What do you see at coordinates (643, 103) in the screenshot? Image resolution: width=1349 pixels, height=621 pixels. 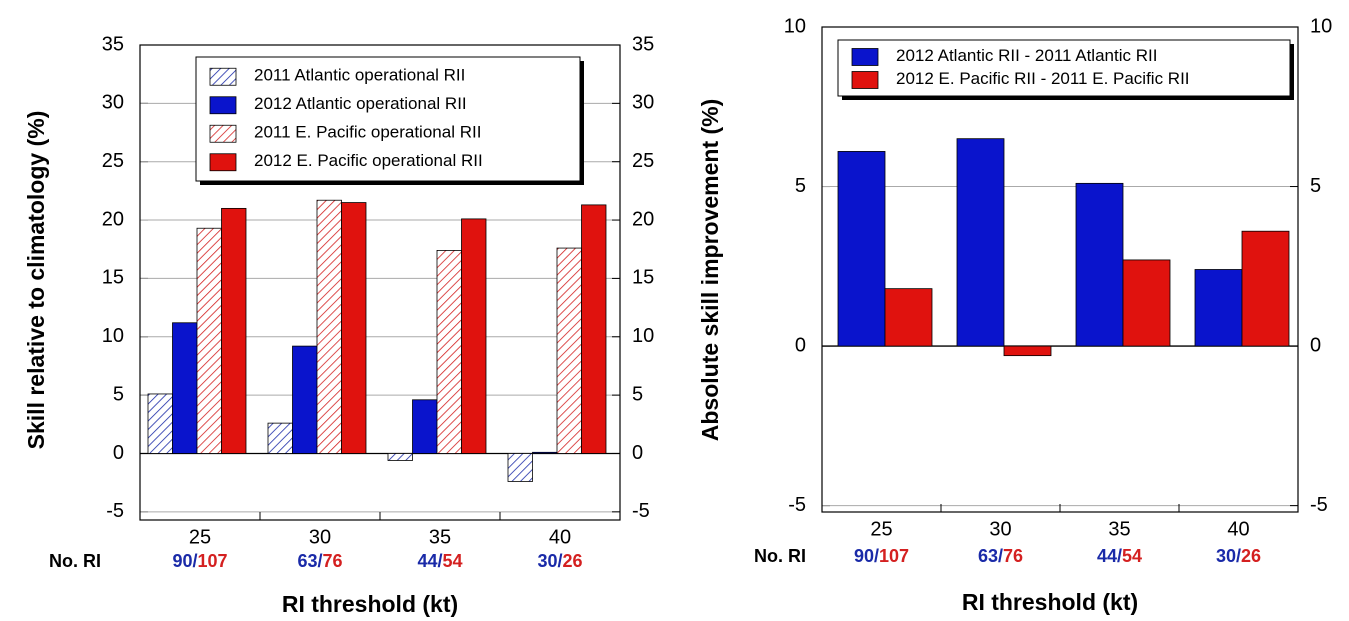 I see `y2-tick-label: 30` at bounding box center [643, 103].